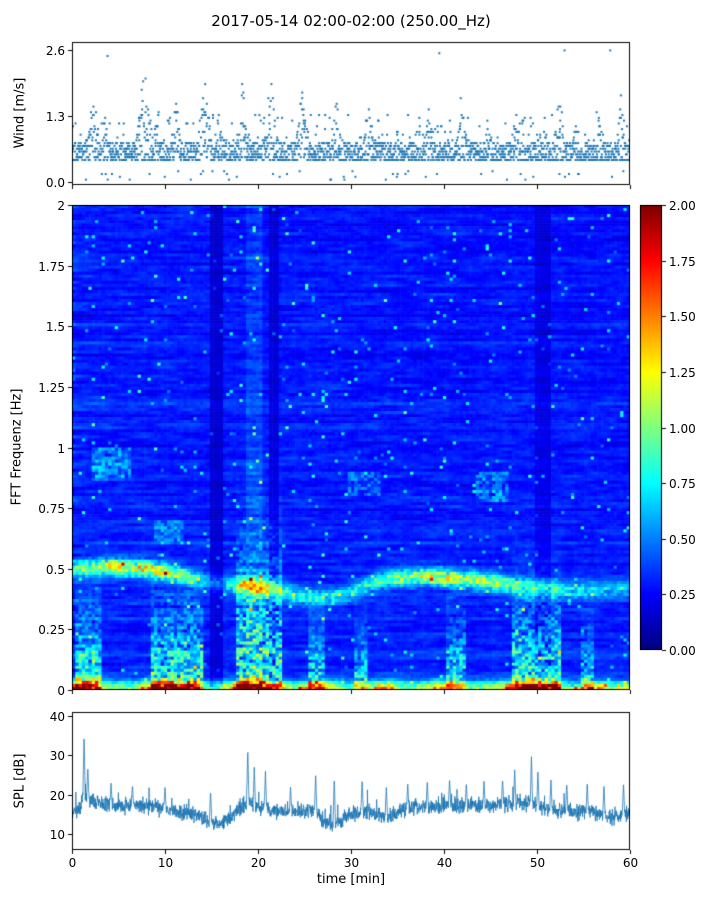 The image size is (720, 900). I want to click on figure-title: 2017-05-14 02:00-02:00 (250.00_Hz), so click(351, 21).